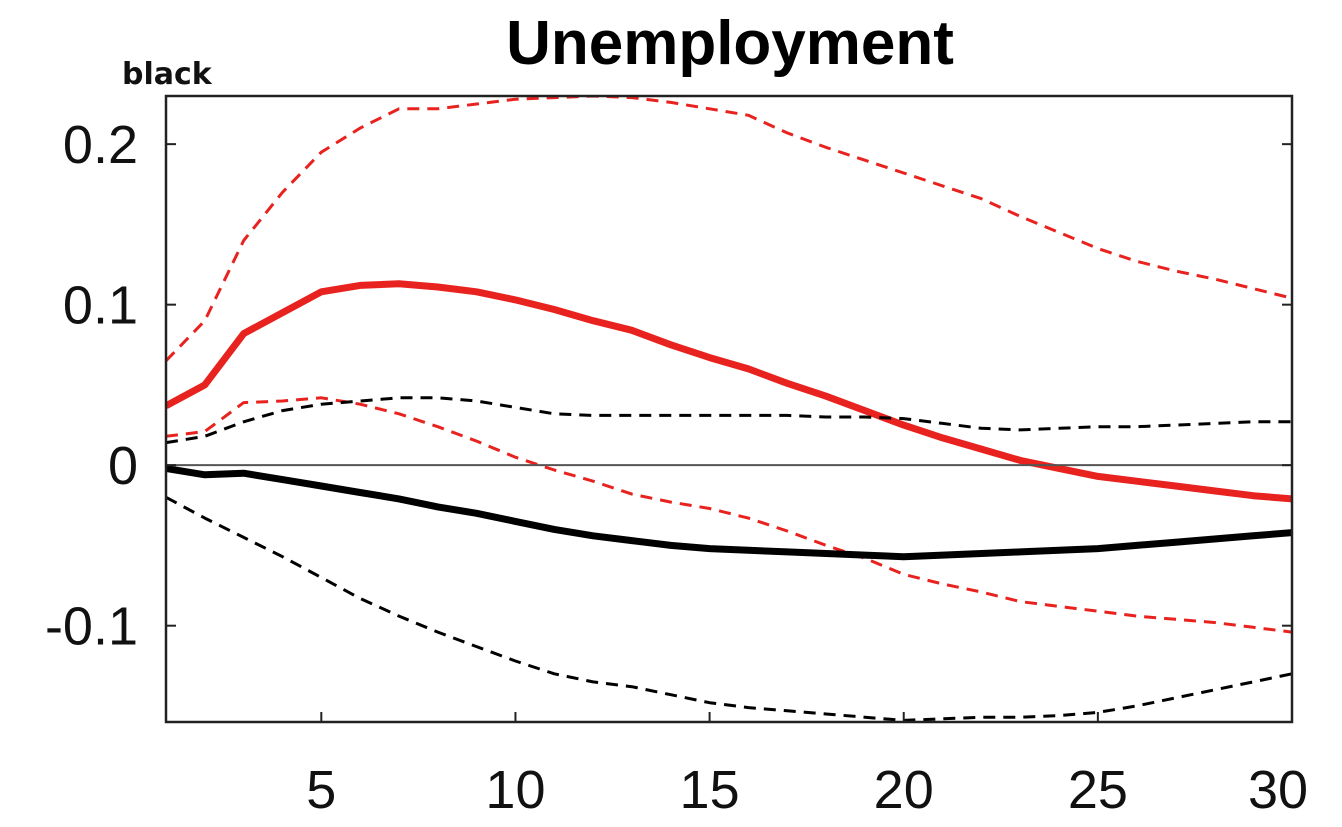  What do you see at coordinates (730, 43) in the screenshot?
I see `chart-title: Unemployment` at bounding box center [730, 43].